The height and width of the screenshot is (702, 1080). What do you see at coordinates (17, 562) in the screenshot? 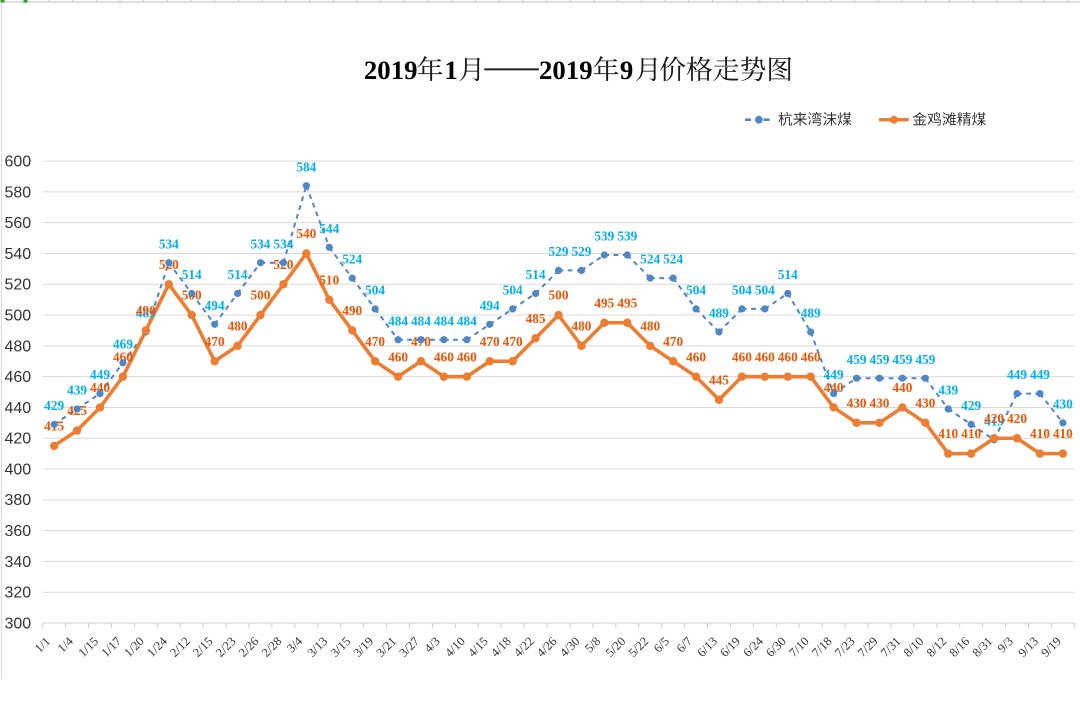
I see `svg-text: 340` at bounding box center [17, 562].